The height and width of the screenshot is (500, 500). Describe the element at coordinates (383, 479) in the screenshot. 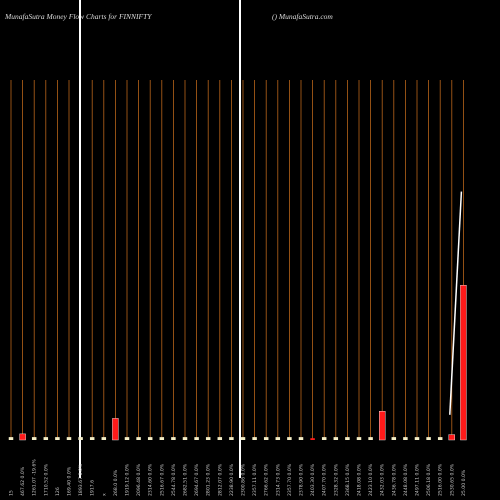

I see `x-tick-label: 2432.03 0.0%` at that location.